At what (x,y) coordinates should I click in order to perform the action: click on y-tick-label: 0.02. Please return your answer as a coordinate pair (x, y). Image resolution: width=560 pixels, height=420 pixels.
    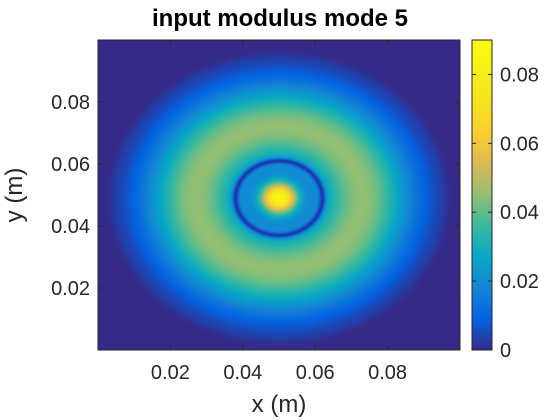
    Looking at the image, I should click on (70, 289).